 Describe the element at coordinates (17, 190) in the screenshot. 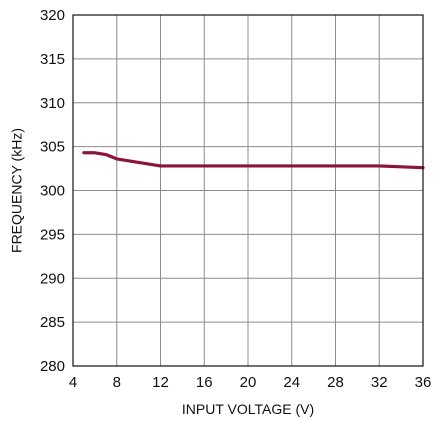

I see `y-axis-title: FREQUENCY (kHz)` at that location.